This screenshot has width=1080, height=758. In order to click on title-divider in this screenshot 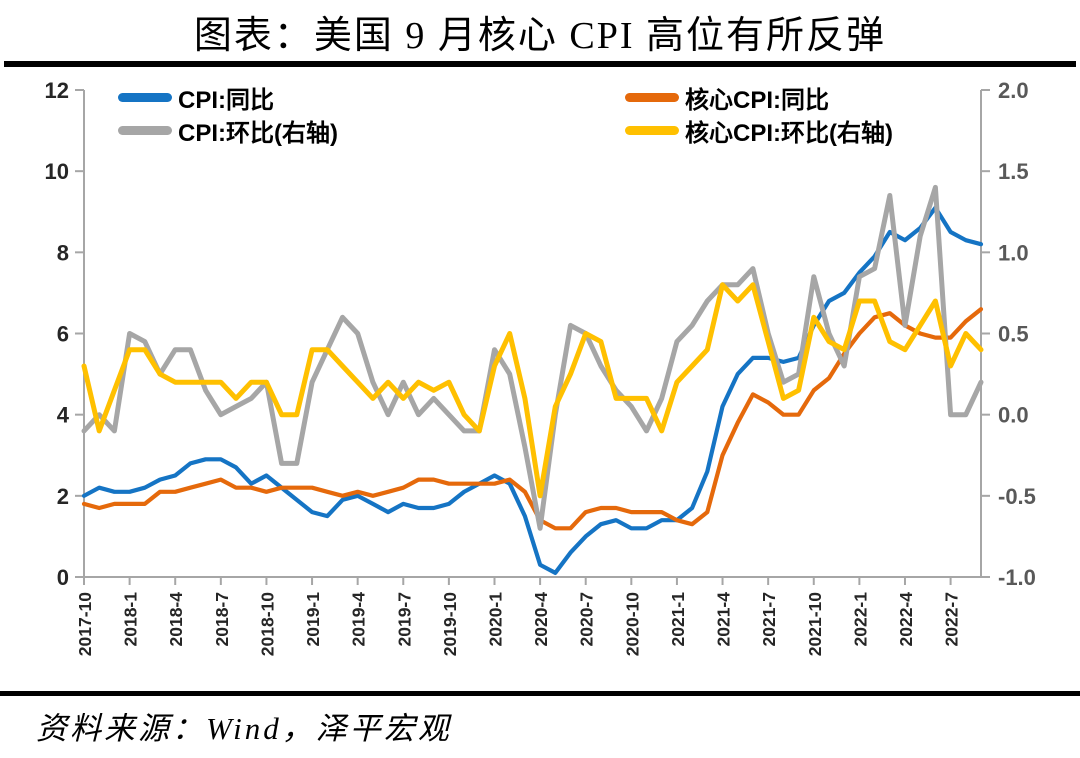, I will do `click(540, 64)`.